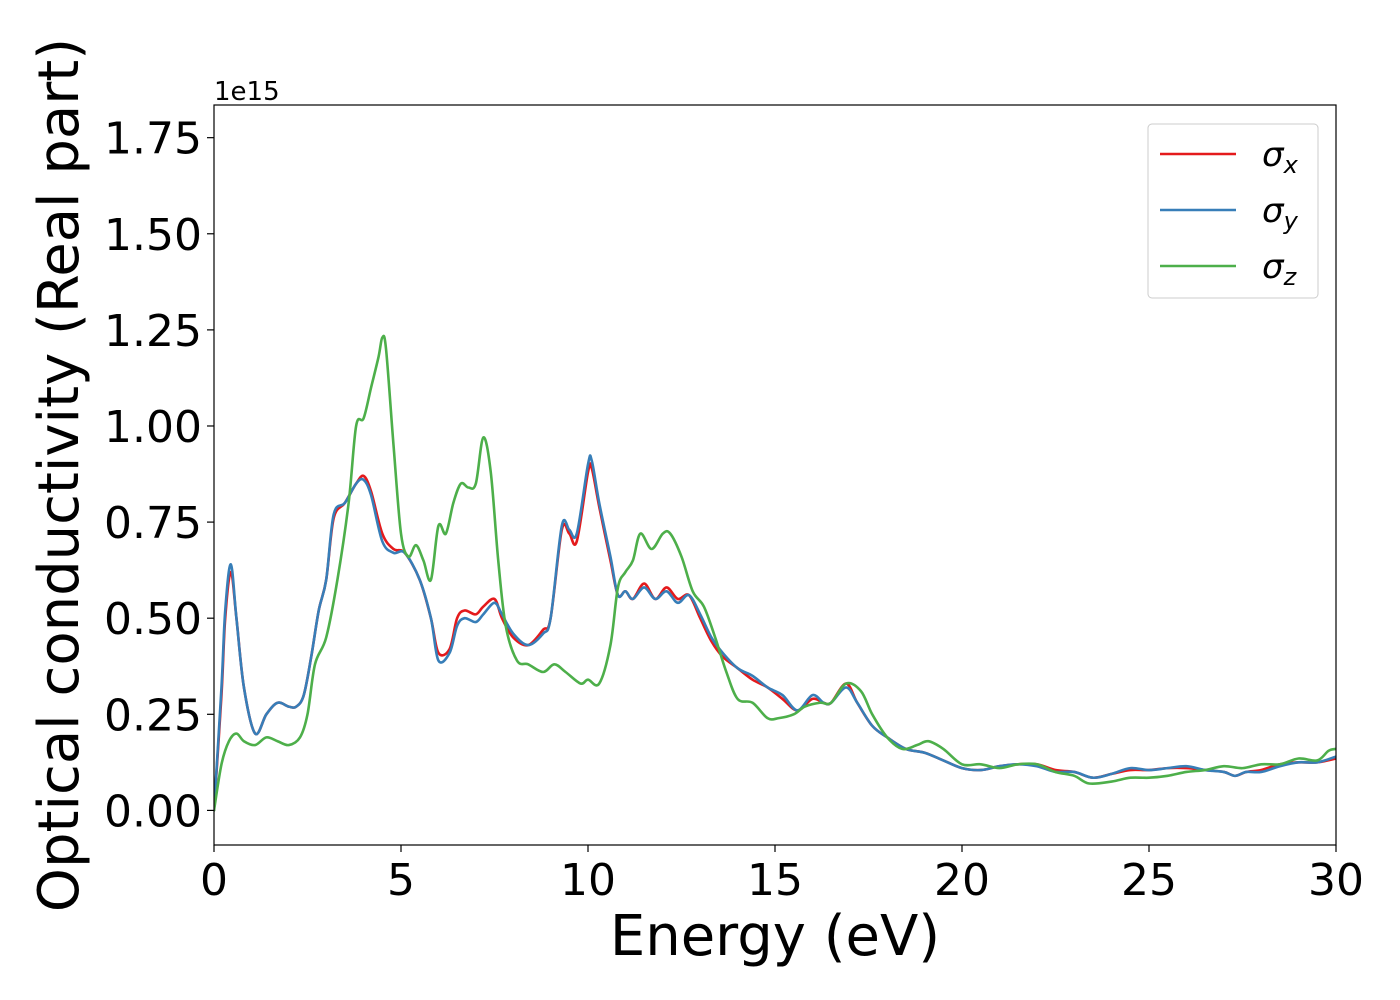  I want to click on legend-label-x: σx, so click(1280, 157).